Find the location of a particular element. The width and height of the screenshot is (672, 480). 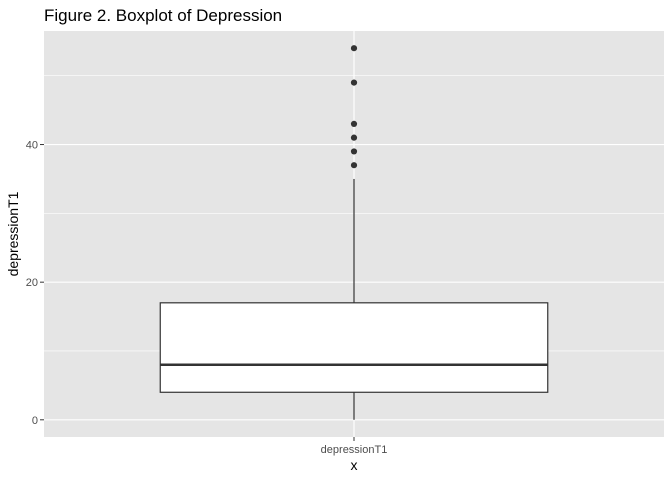

y-tick-label: 0 is located at coordinates (35, 421).